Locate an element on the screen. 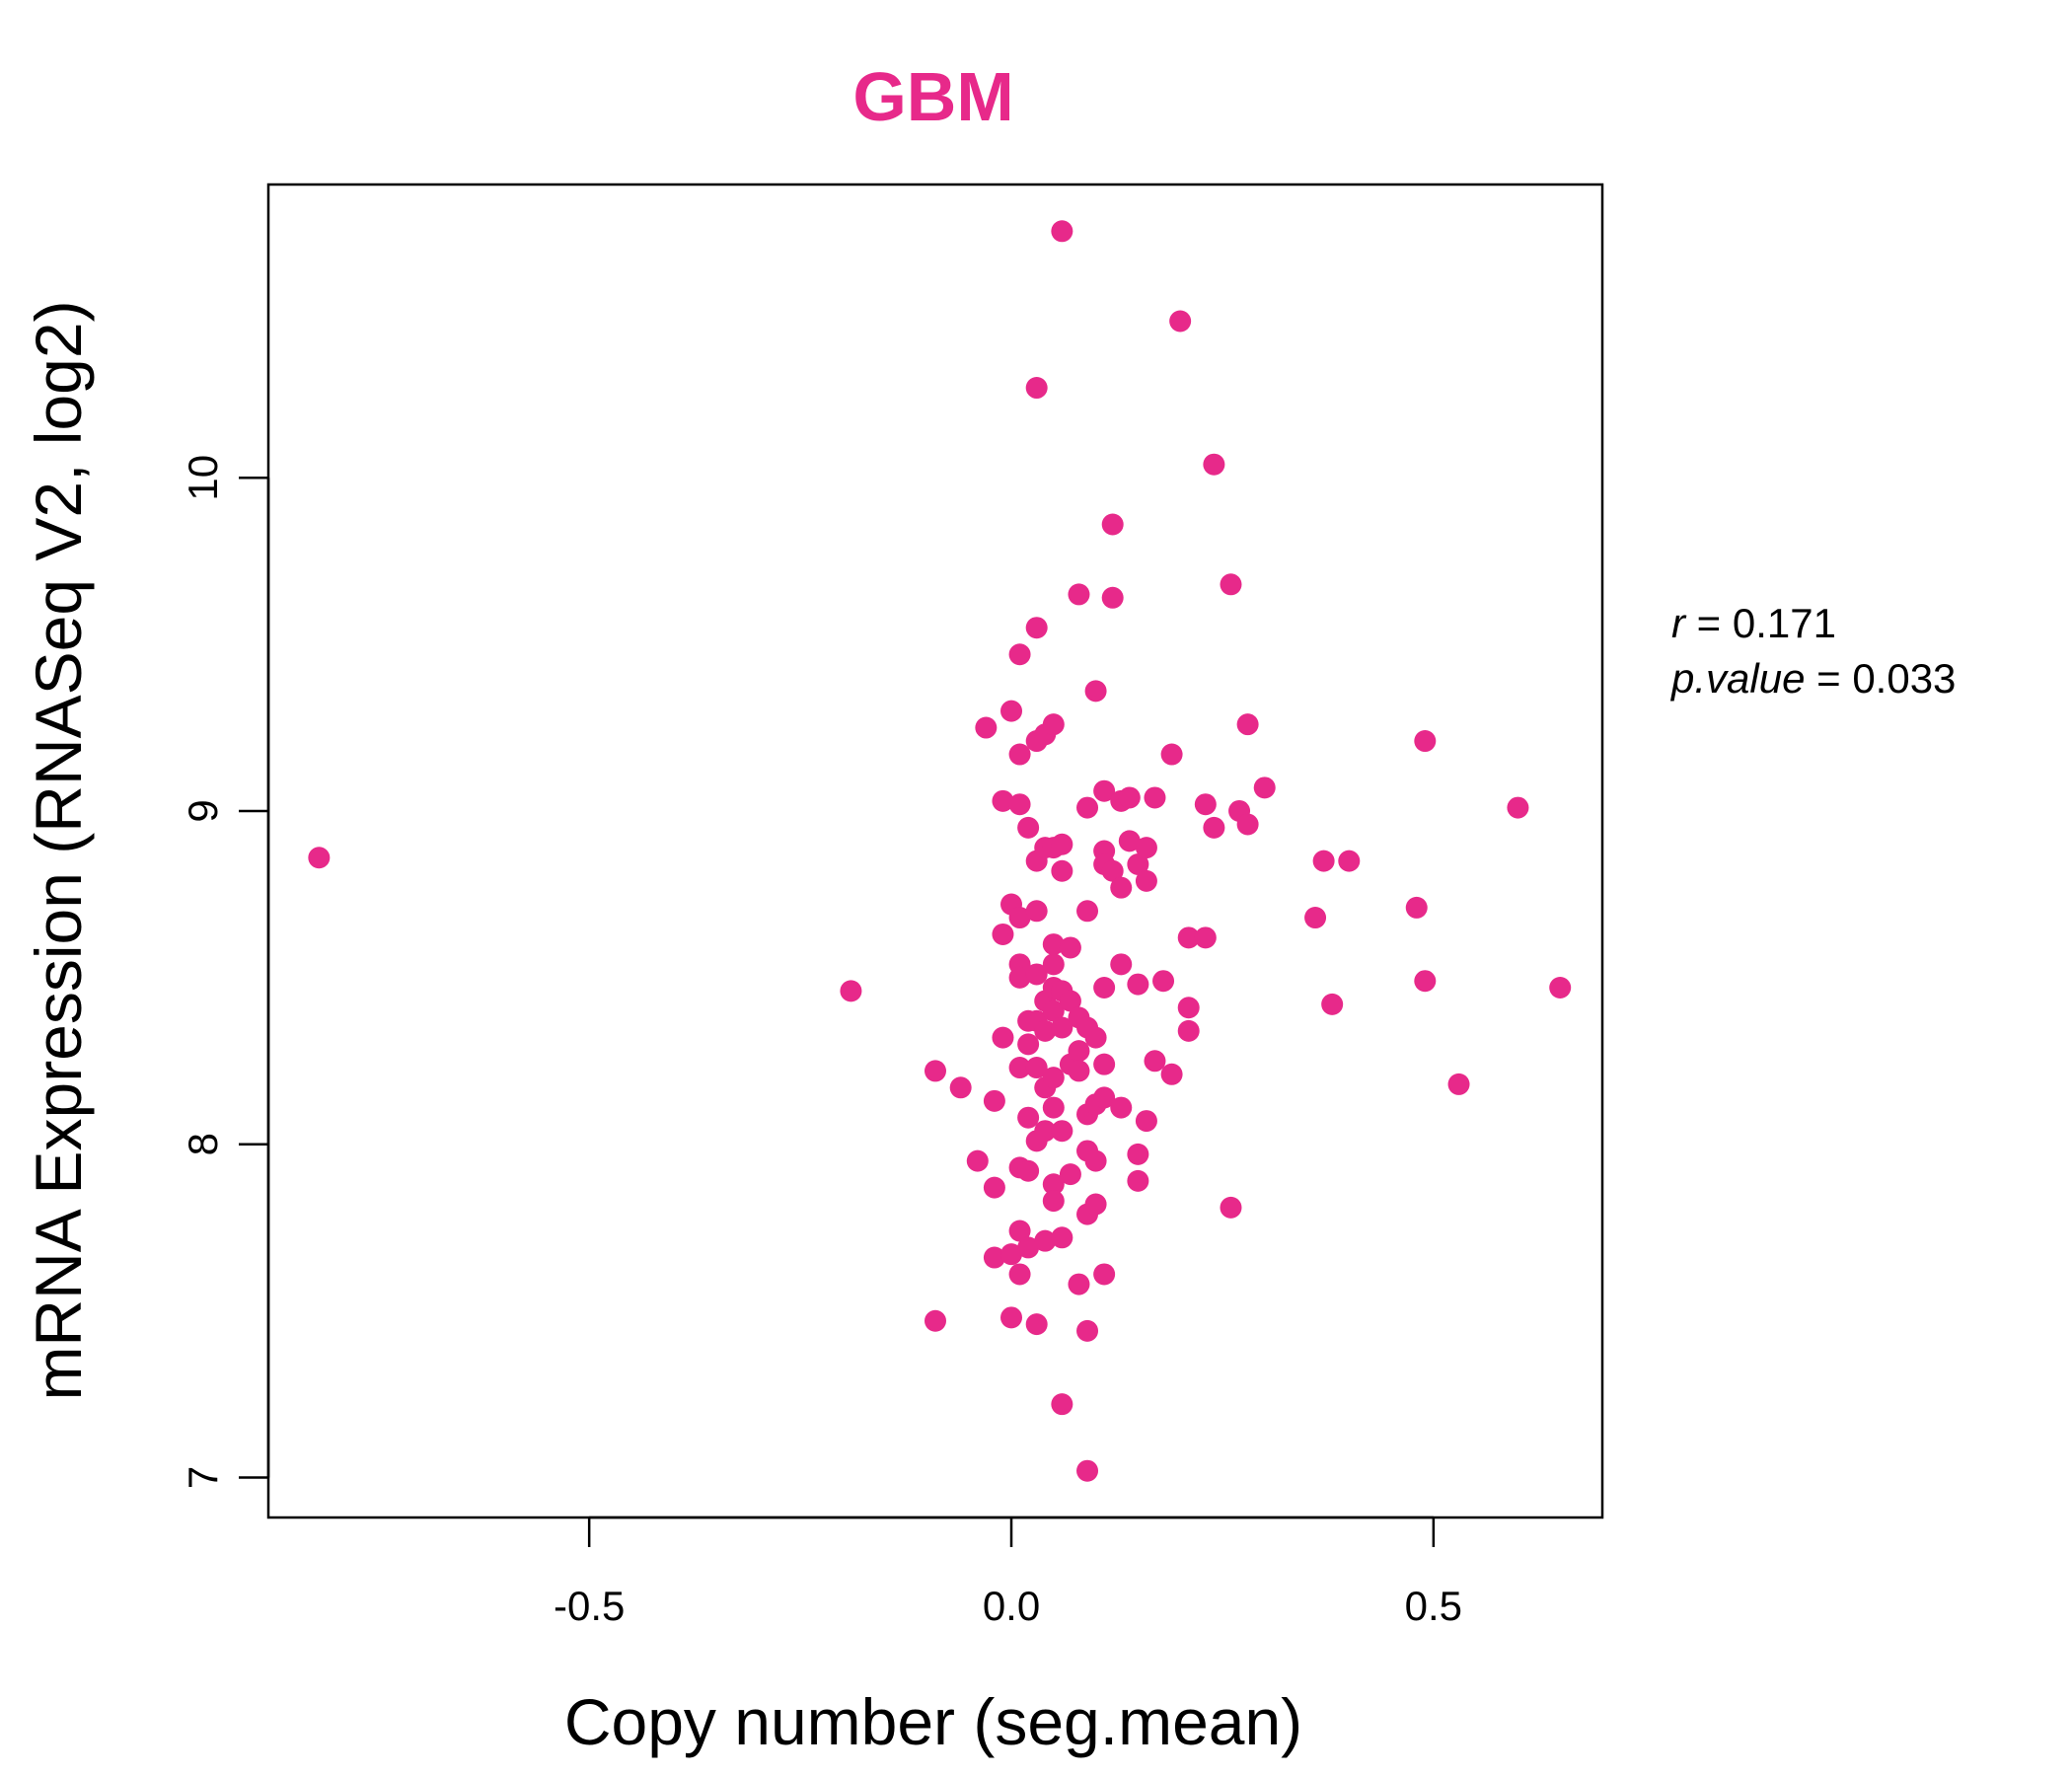  x-axis: -0.5 0.0 0.5 is located at coordinates (1008, 1573).